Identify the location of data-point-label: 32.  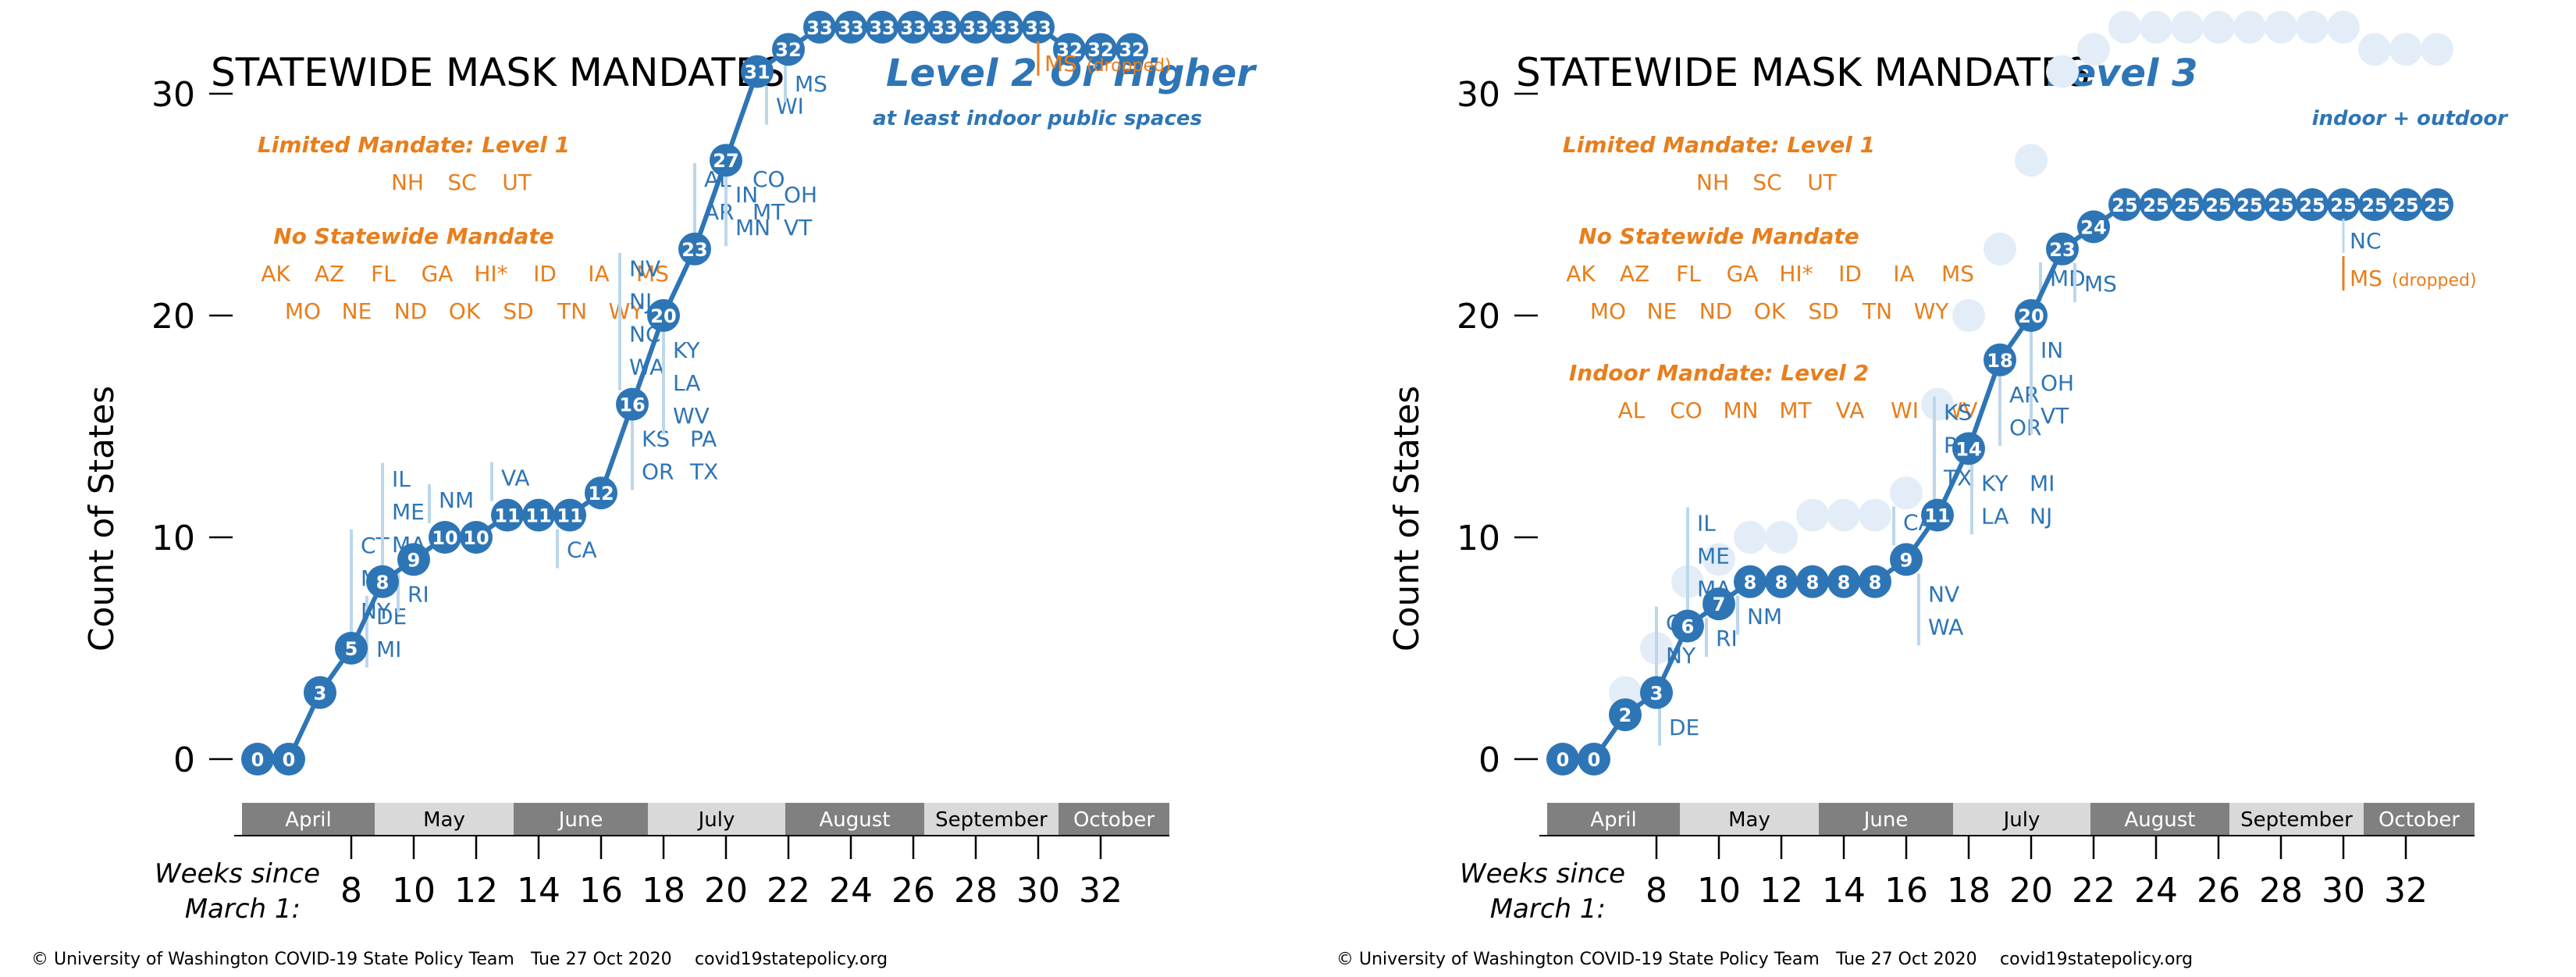
(1131, 50).